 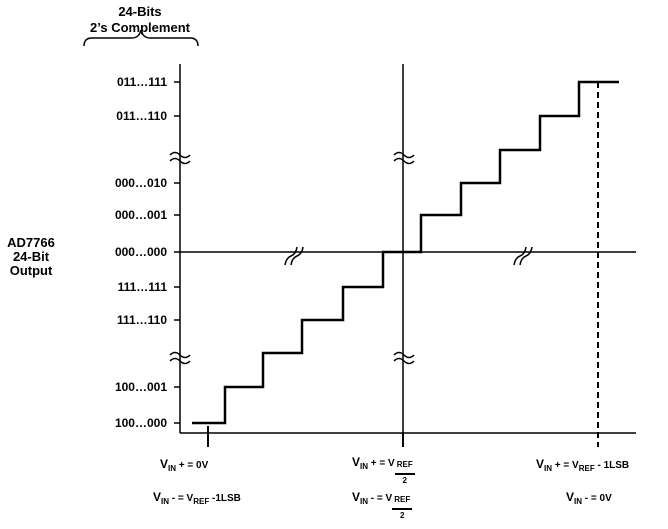 What do you see at coordinates (404, 258) in the screenshot?
I see `center-axis-break-marks` at bounding box center [404, 258].